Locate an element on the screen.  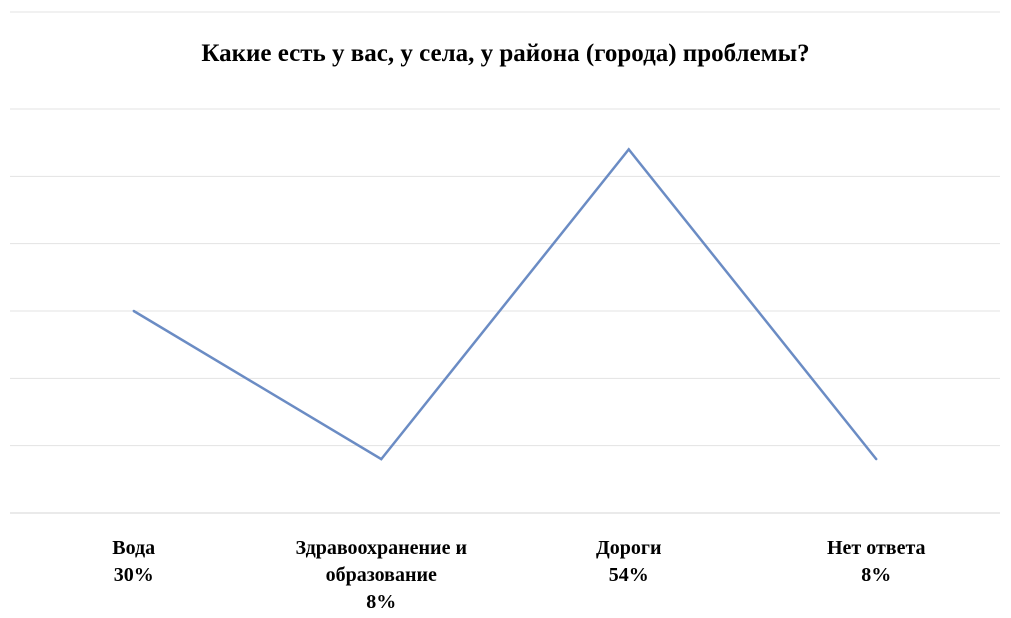
category-label-line: 30% is located at coordinates (133, 575).